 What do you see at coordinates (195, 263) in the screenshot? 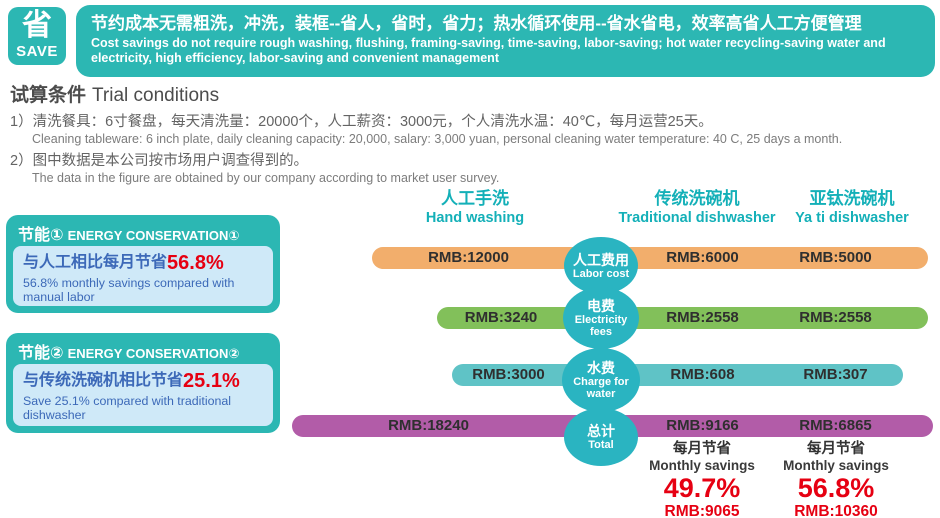
I see `energy-box-1-value: 56.8%` at bounding box center [195, 263].